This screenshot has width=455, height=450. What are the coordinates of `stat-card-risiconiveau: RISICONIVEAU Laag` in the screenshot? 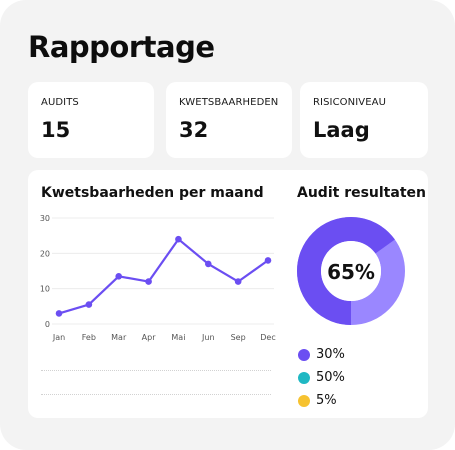 It's located at (364, 120).